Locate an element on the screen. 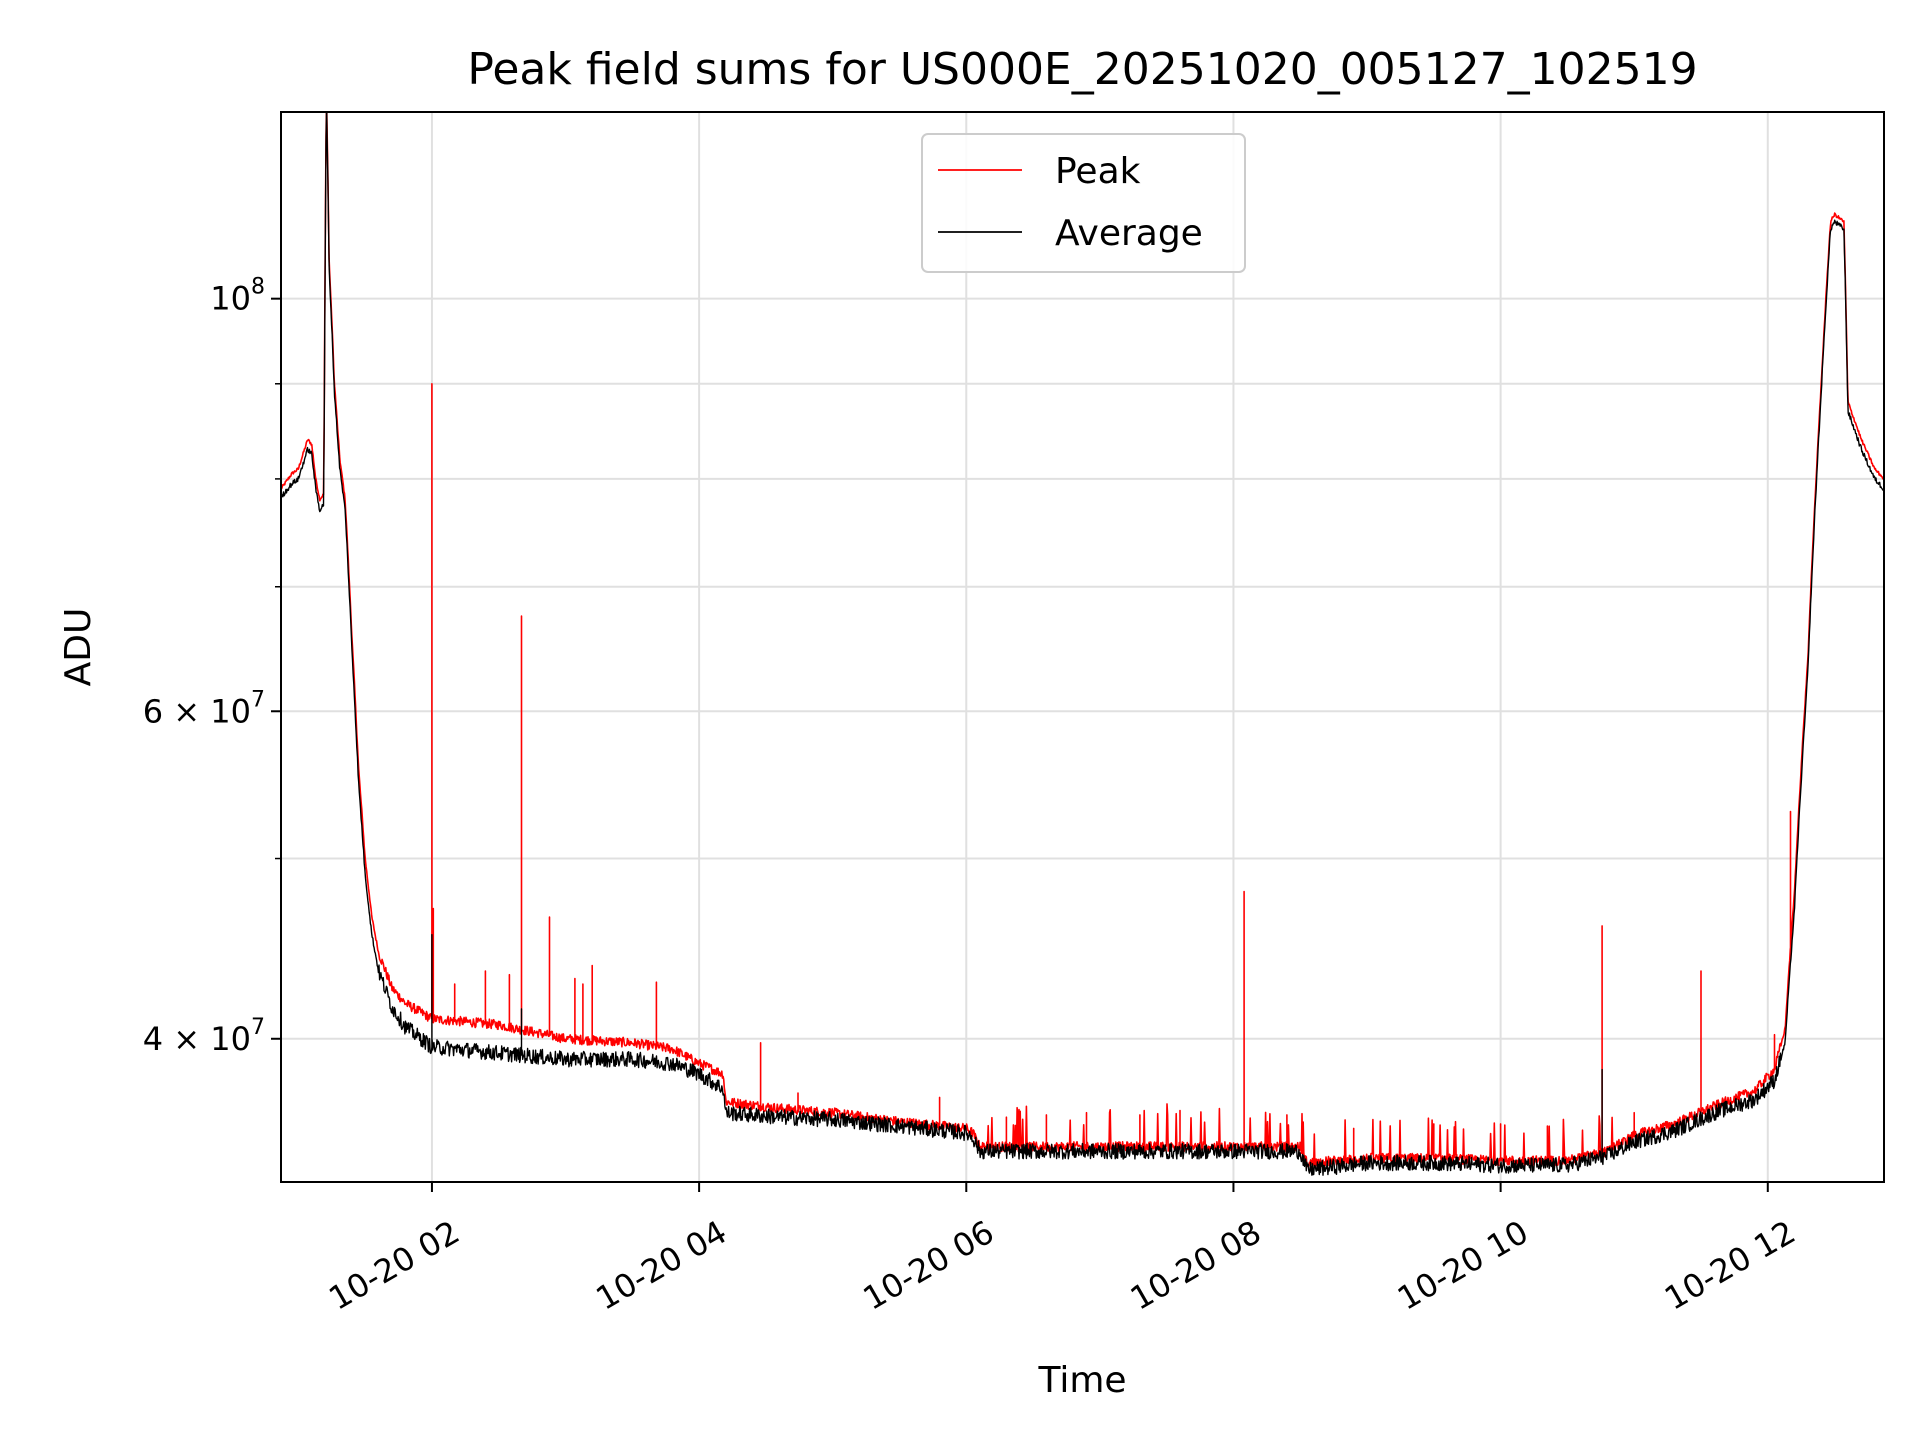 The height and width of the screenshot is (1440, 1920). legend: Peak Average is located at coordinates (1083, 203).